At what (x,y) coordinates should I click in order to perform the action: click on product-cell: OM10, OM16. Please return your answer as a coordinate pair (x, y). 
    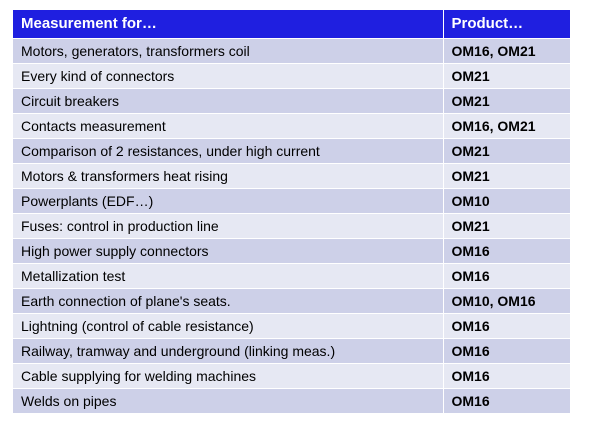
    Looking at the image, I should click on (506, 301).